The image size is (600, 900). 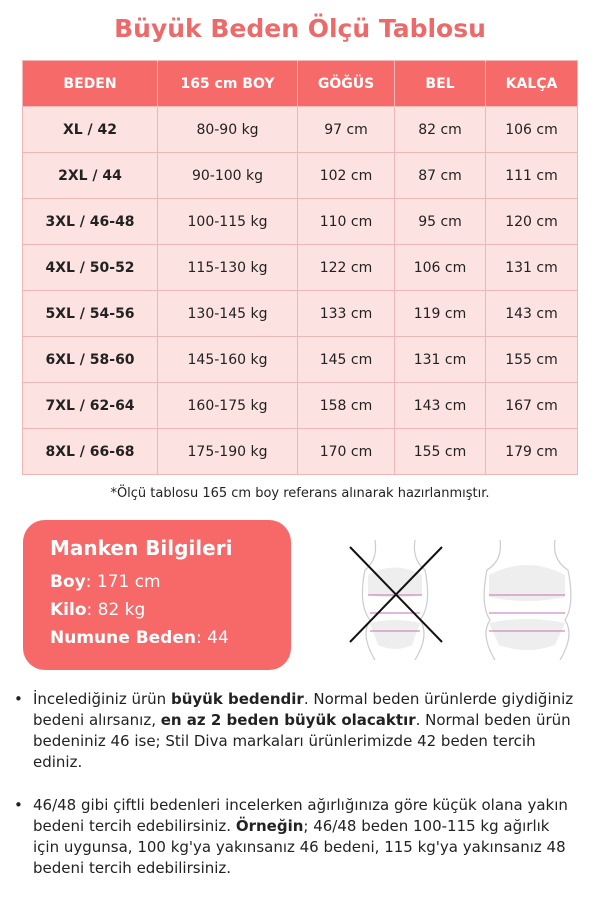 What do you see at coordinates (90, 221) in the screenshot?
I see `size-cell: 3XL / 46-48` at bounding box center [90, 221].